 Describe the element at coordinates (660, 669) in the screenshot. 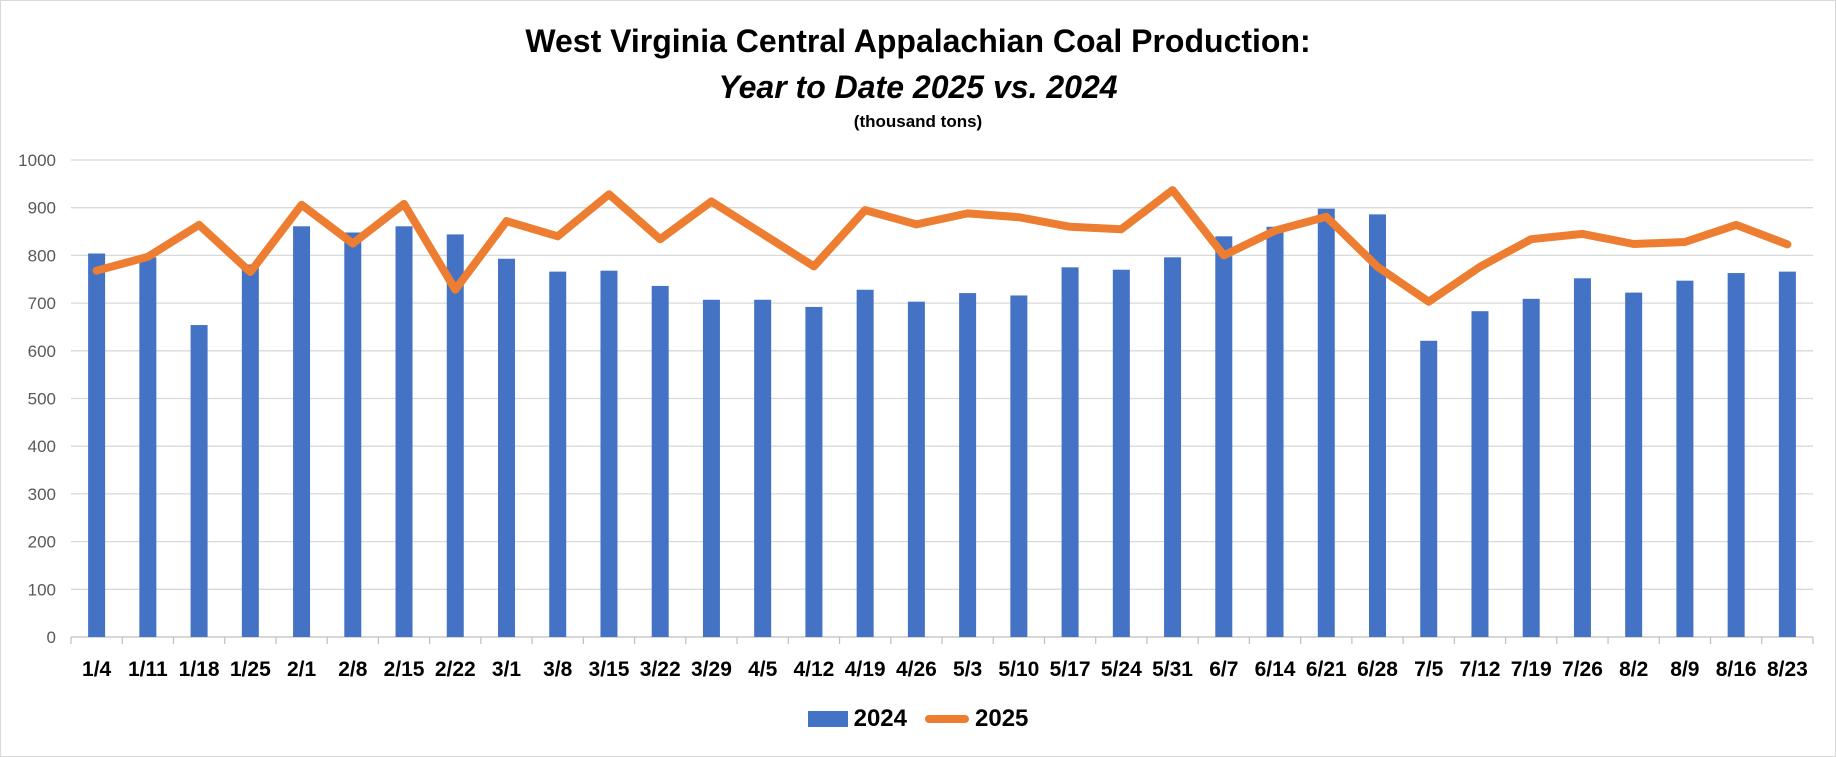

I see `x-tick-label: 3/22` at that location.